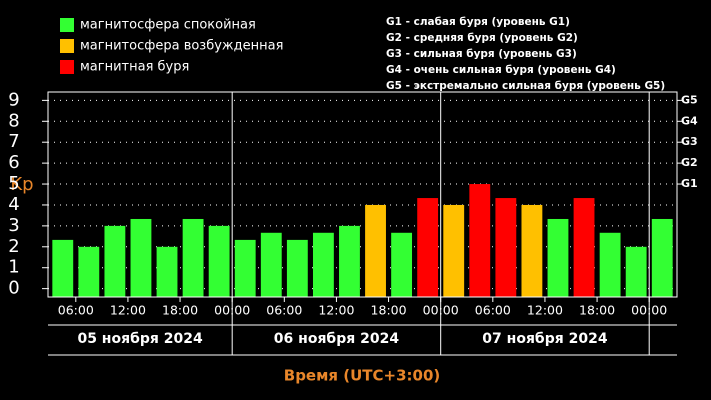  What do you see at coordinates (140, 339) in the screenshot?
I see `day-label: 05 ноября 2024` at bounding box center [140, 339].